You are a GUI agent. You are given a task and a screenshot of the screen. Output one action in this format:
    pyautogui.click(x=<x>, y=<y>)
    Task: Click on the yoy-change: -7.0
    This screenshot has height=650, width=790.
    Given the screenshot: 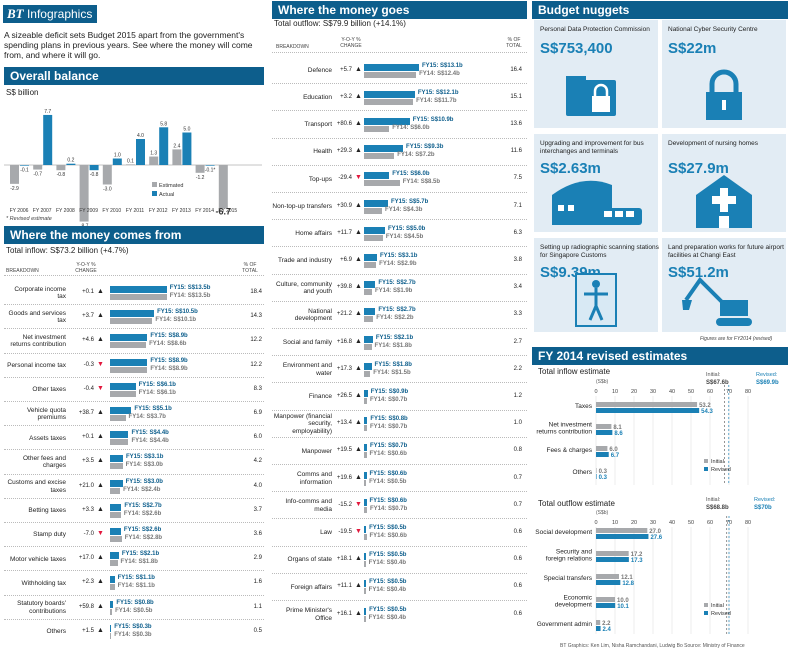 What is the action you would take?
    pyautogui.click(x=88, y=534)
    